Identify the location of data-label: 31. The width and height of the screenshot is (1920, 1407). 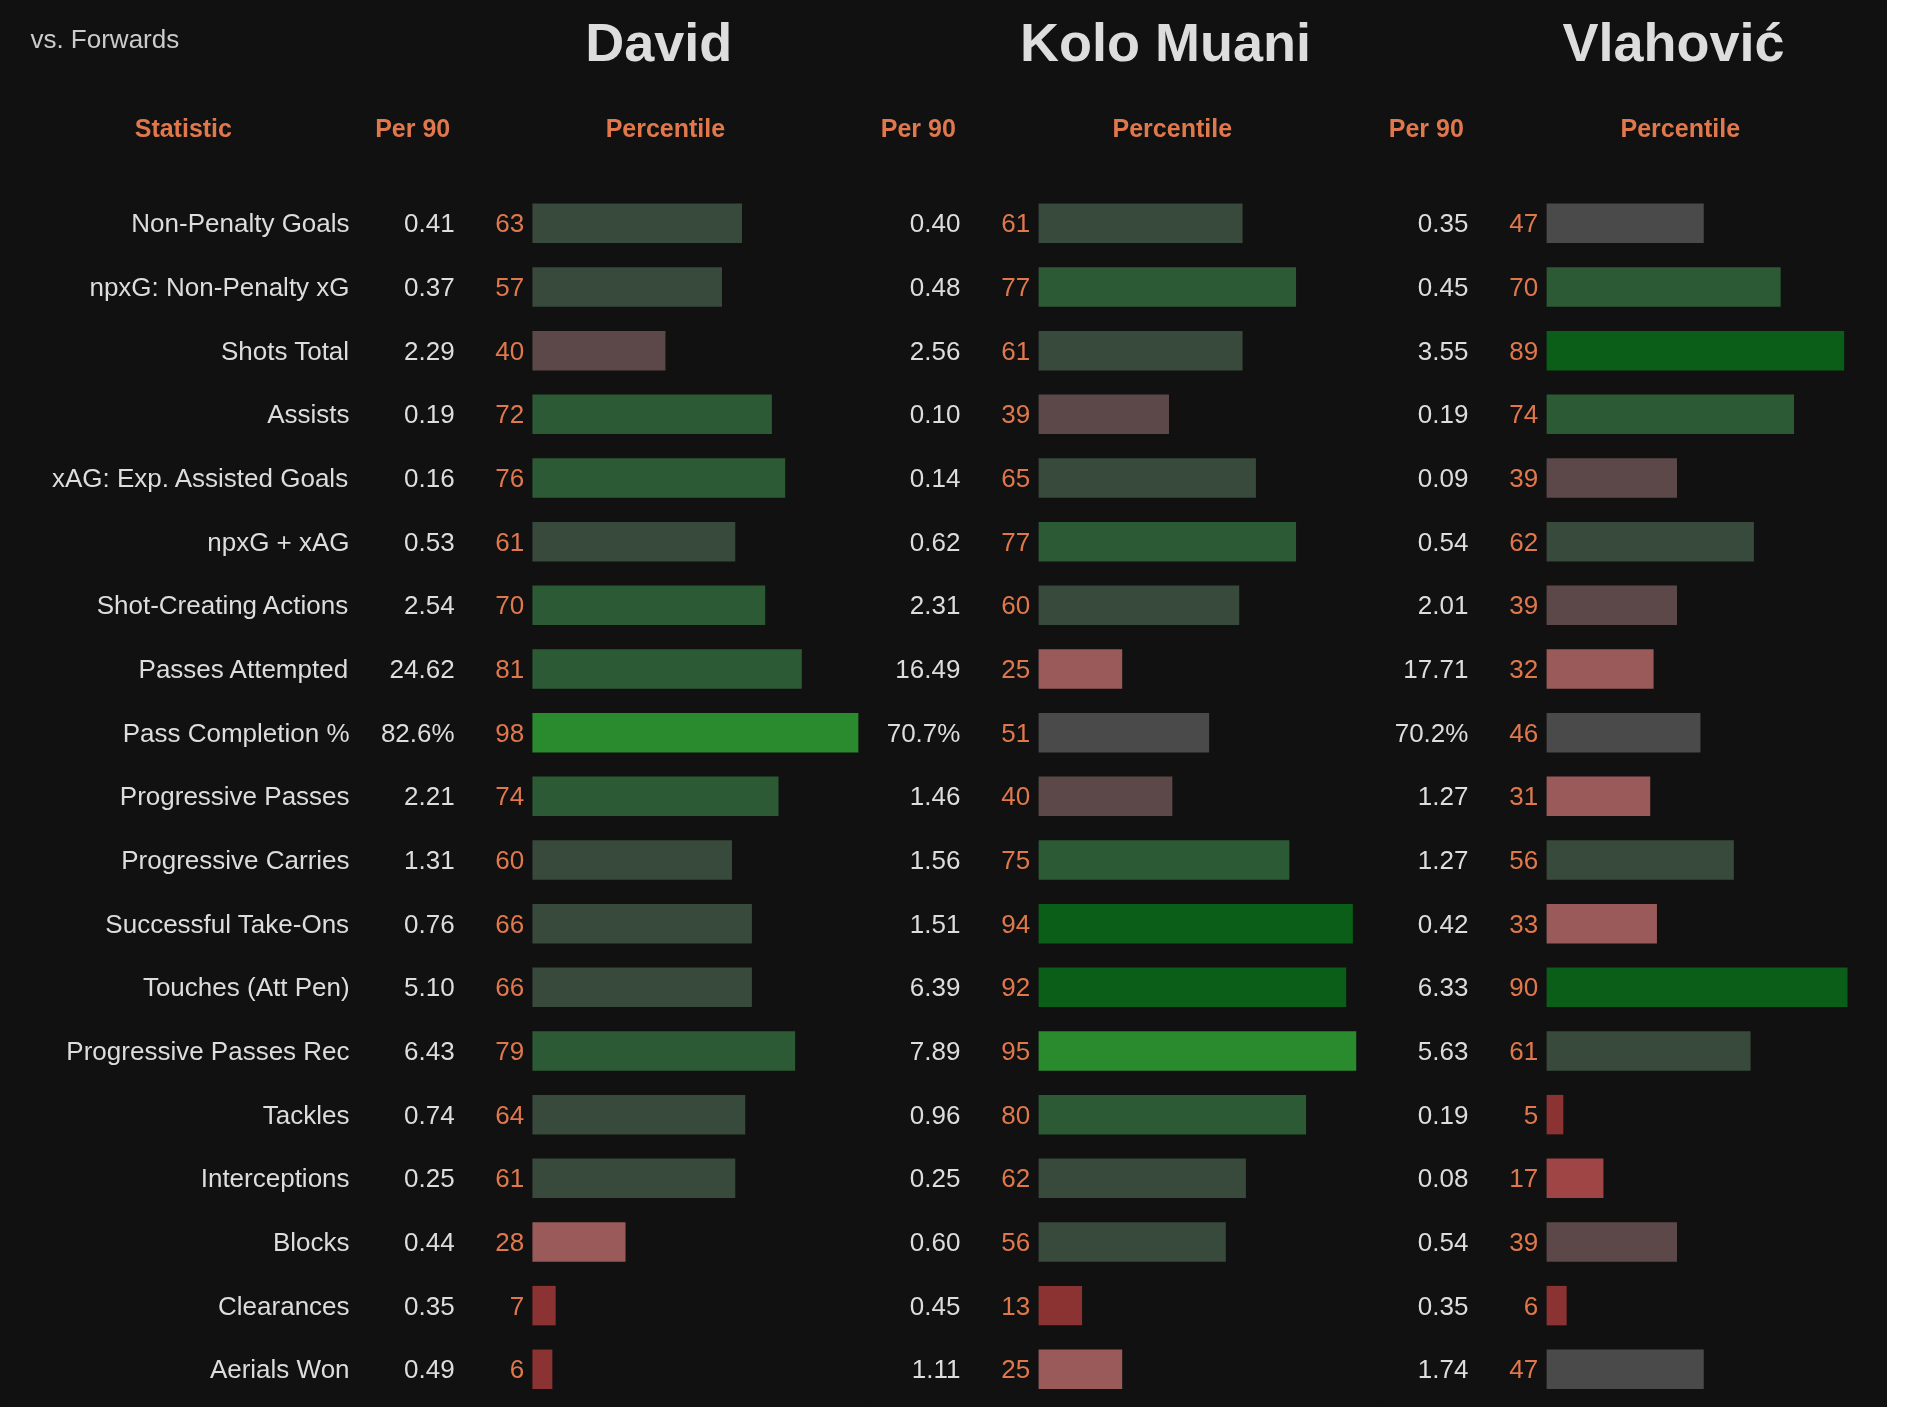
(1524, 796).